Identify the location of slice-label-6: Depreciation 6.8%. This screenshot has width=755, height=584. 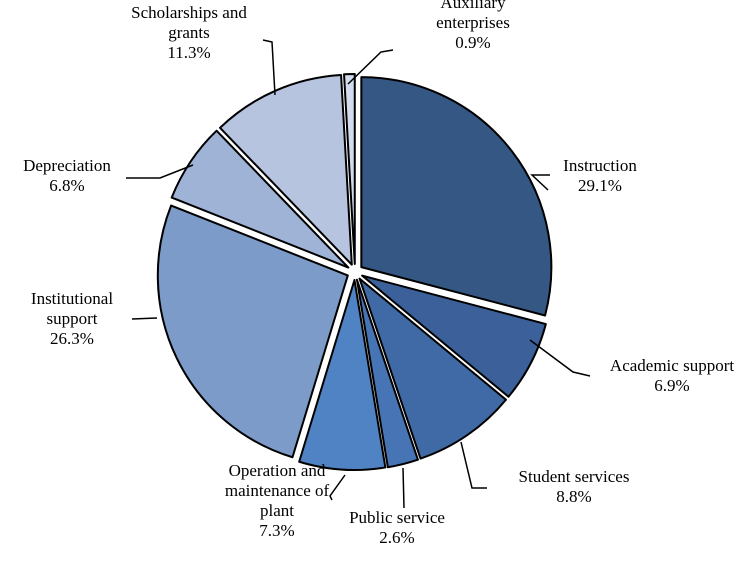
(67, 175).